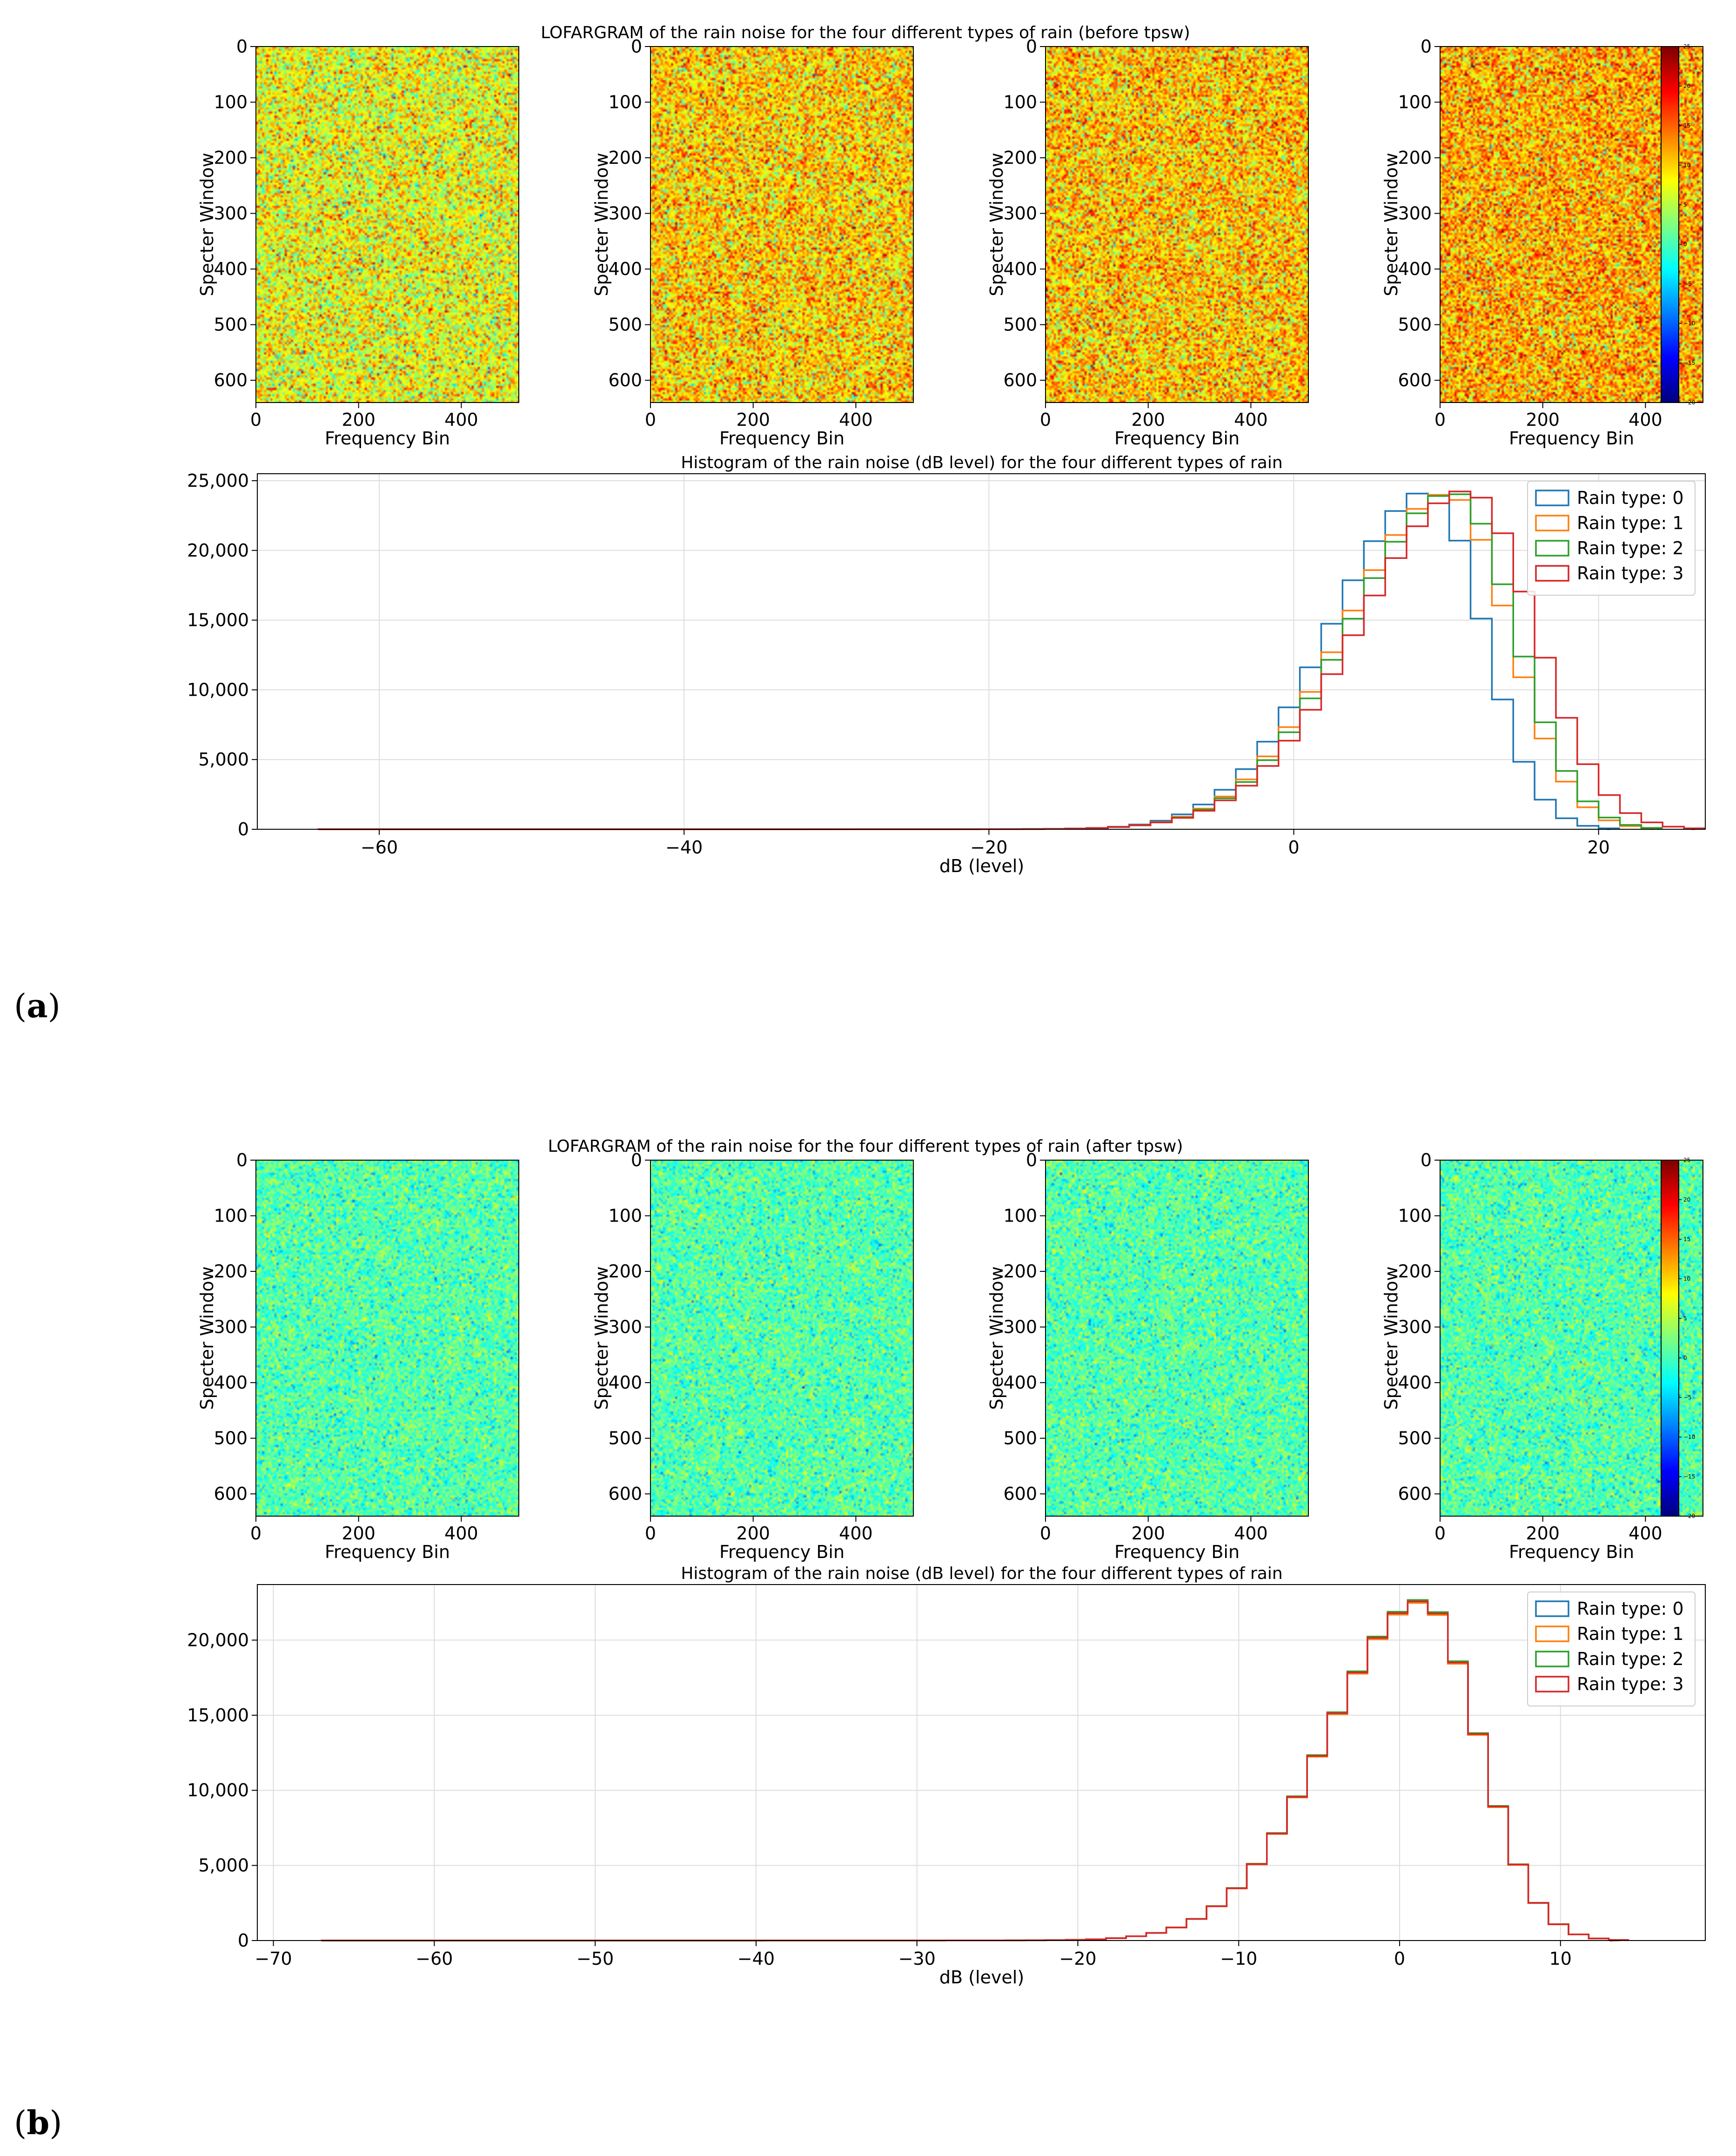  Describe the element at coordinates (1631, 523) in the screenshot. I see `legend-entry: Rain type: 1` at that location.